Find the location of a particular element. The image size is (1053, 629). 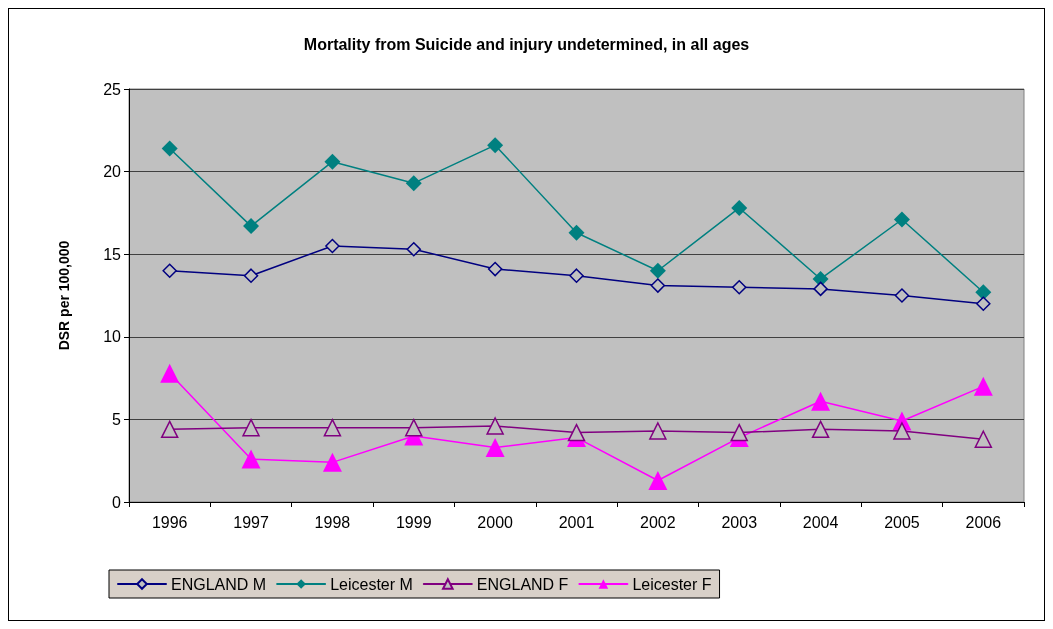

chart-title: Mortality from Suicide and injury undetermined, in all ages is located at coordinates (526, 44).